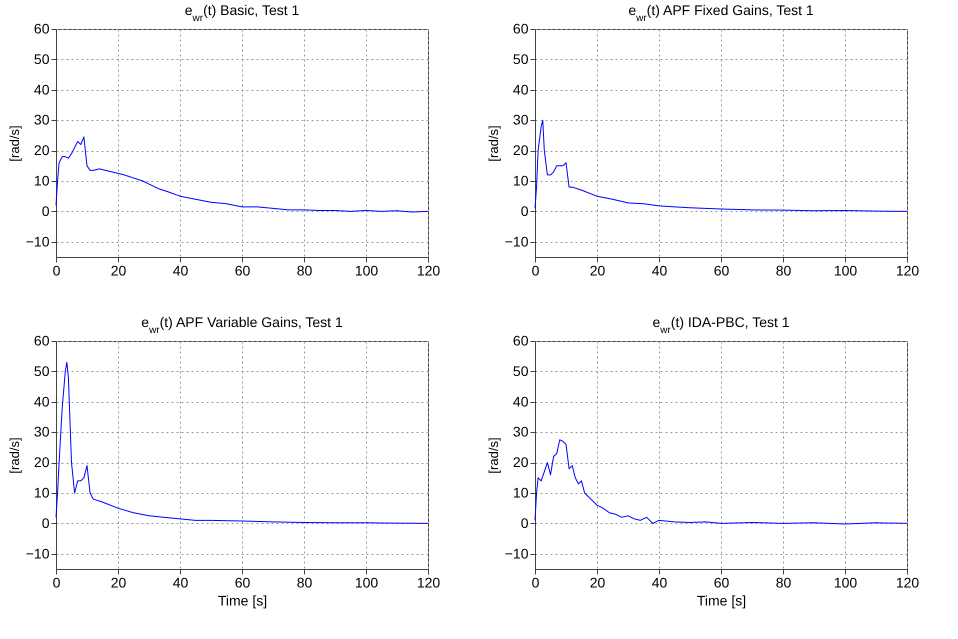 Image resolution: width=958 pixels, height=639 pixels. What do you see at coordinates (721, 325) in the screenshot?
I see `chart-title: e$_{wr}$(t) IDA-PBC, Test 1` at bounding box center [721, 325].